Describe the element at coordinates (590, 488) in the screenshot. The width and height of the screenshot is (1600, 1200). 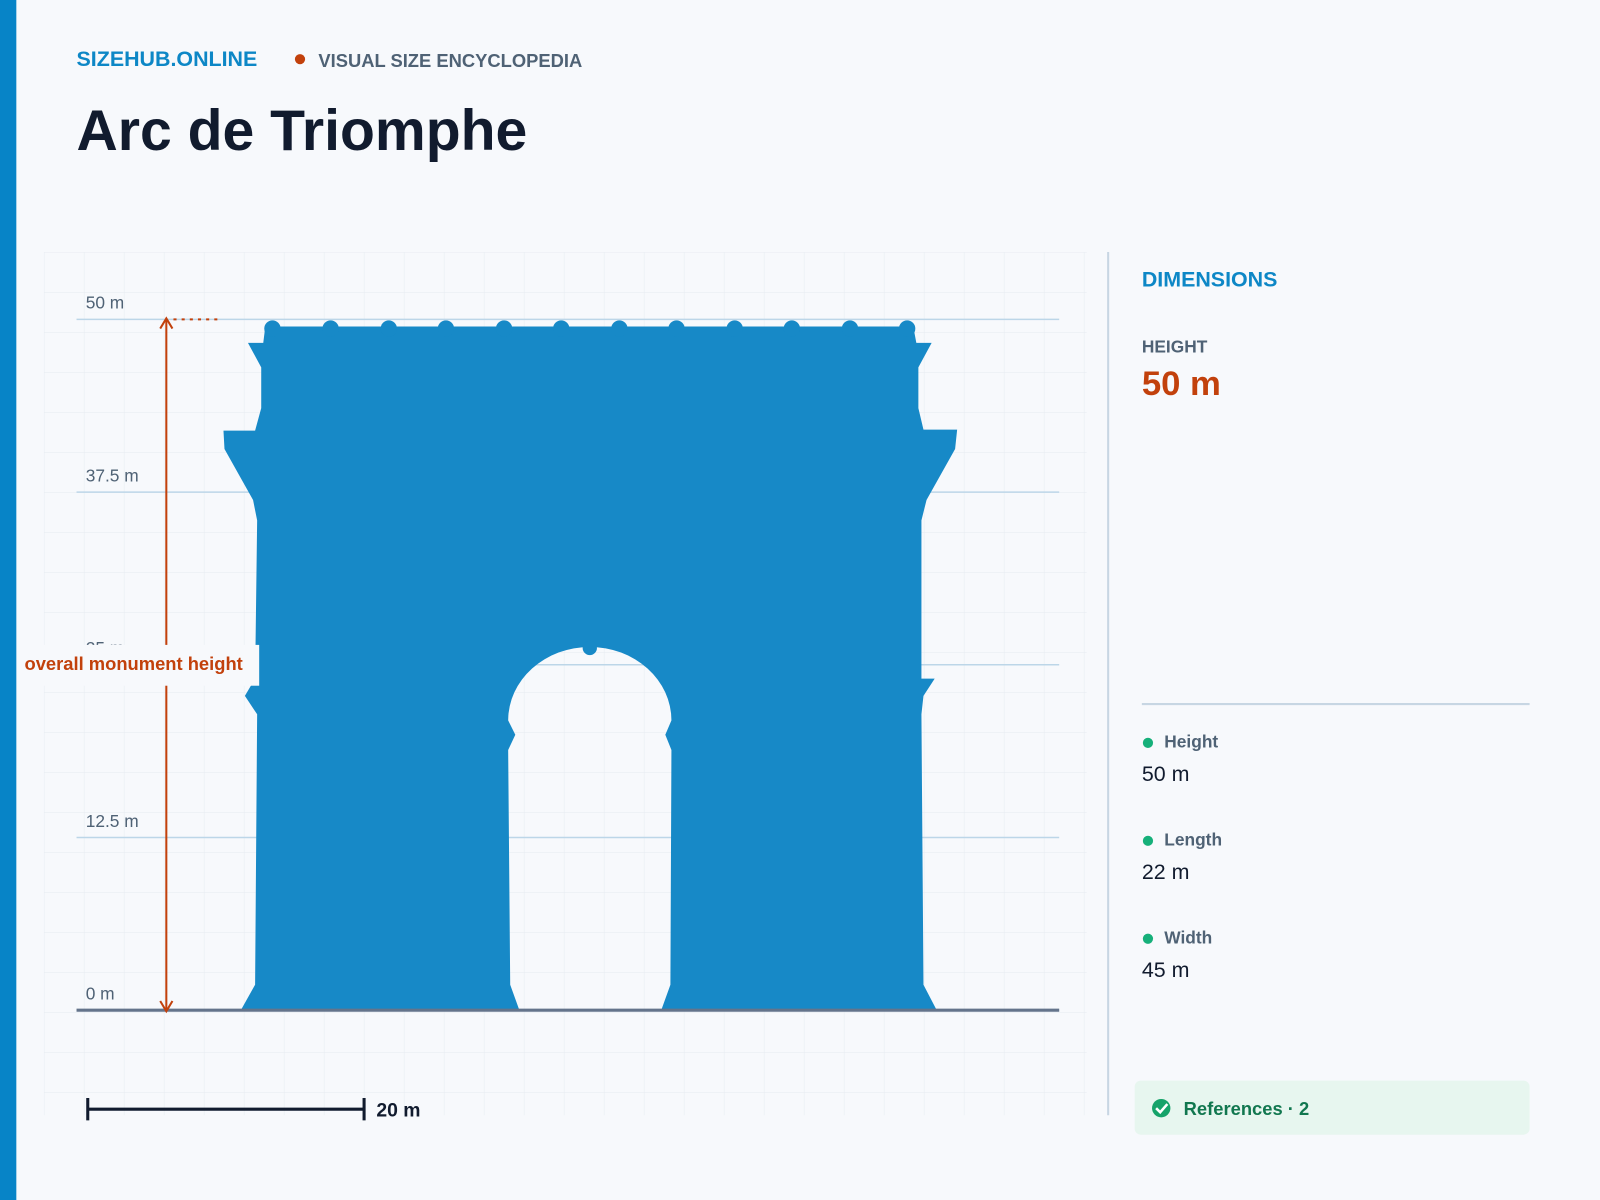
I see `cornice-ornament` at that location.